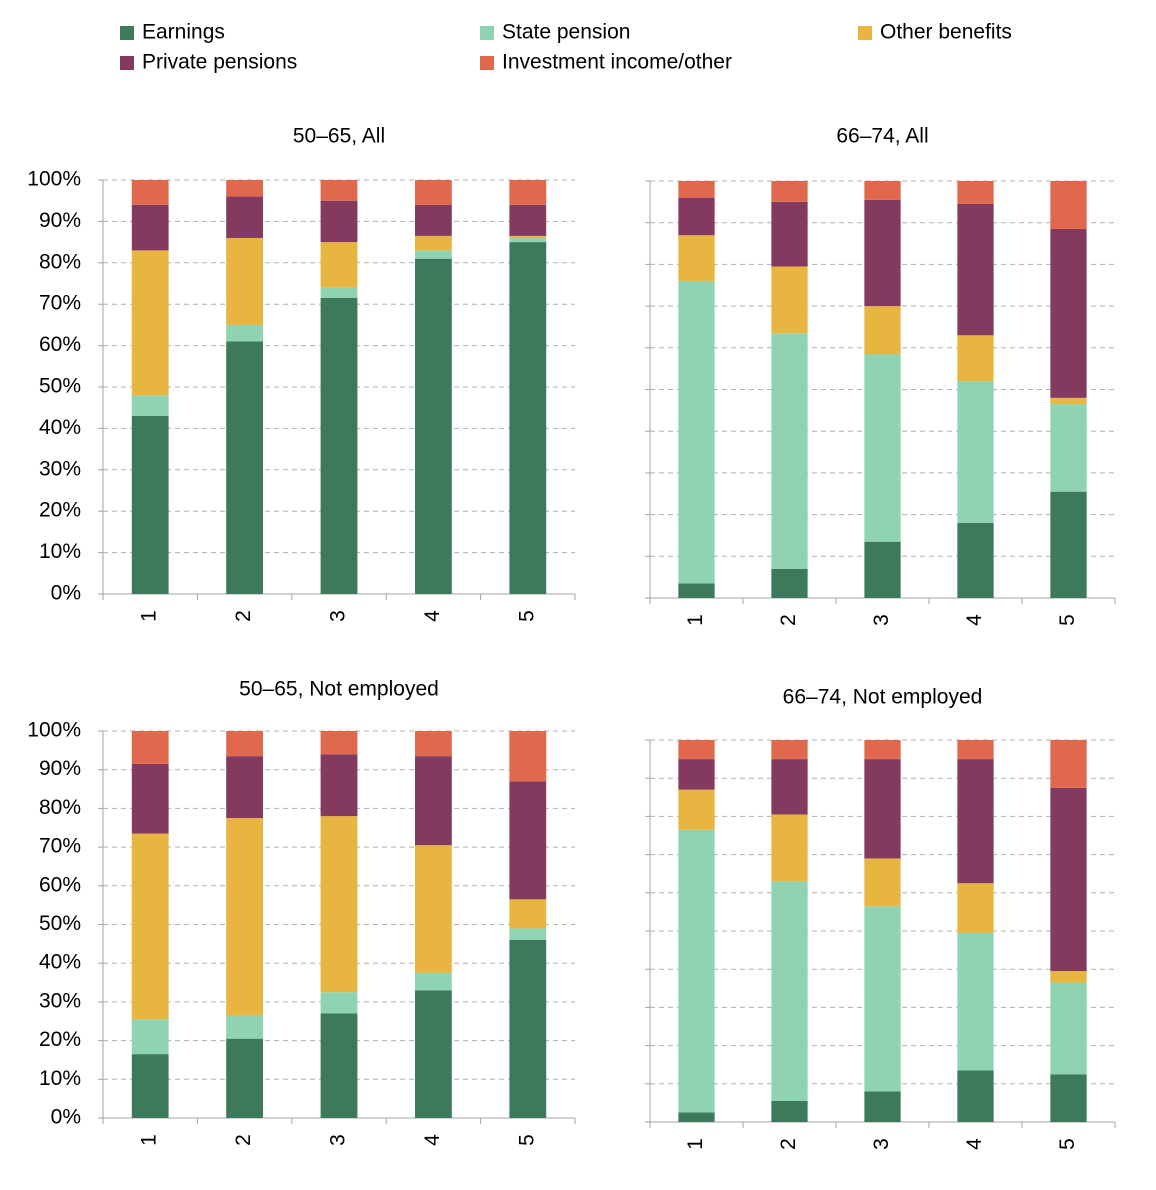 The height and width of the screenshot is (1190, 1156). I want to click on y-tick-label: 0%, so click(66, 593).